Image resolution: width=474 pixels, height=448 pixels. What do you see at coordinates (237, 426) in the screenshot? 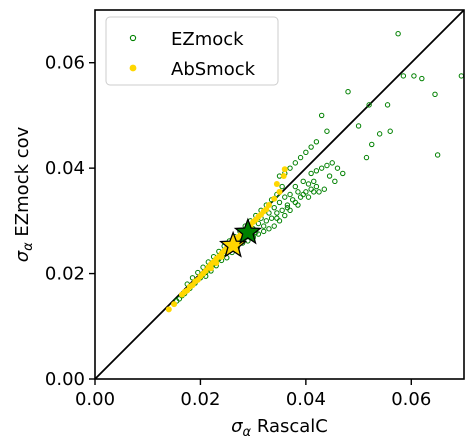
I see `x-axis-label-symbol: σ` at bounding box center [237, 426].